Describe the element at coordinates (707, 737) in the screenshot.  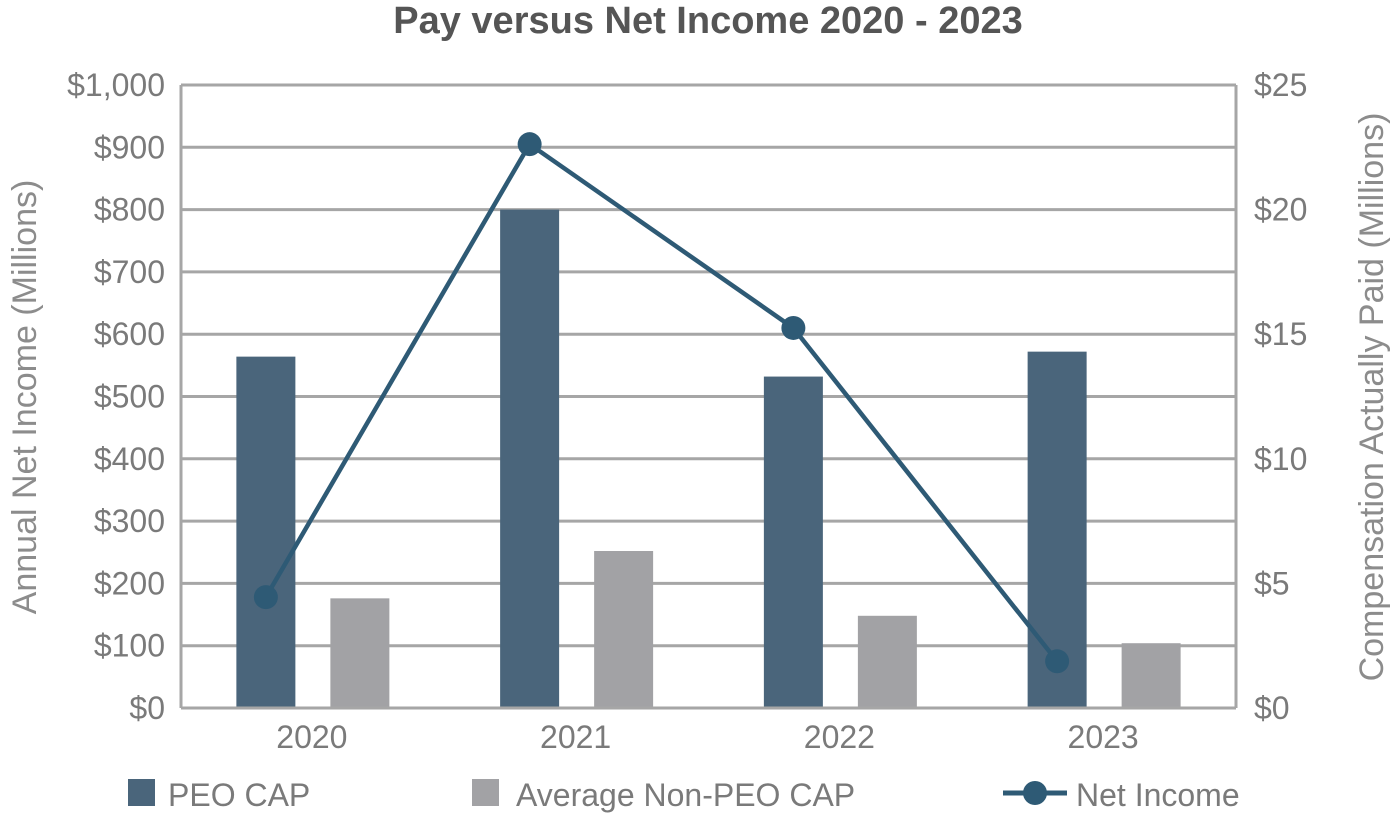
I see `x-axis-ticks: 2020 2021 2022 2023` at that location.